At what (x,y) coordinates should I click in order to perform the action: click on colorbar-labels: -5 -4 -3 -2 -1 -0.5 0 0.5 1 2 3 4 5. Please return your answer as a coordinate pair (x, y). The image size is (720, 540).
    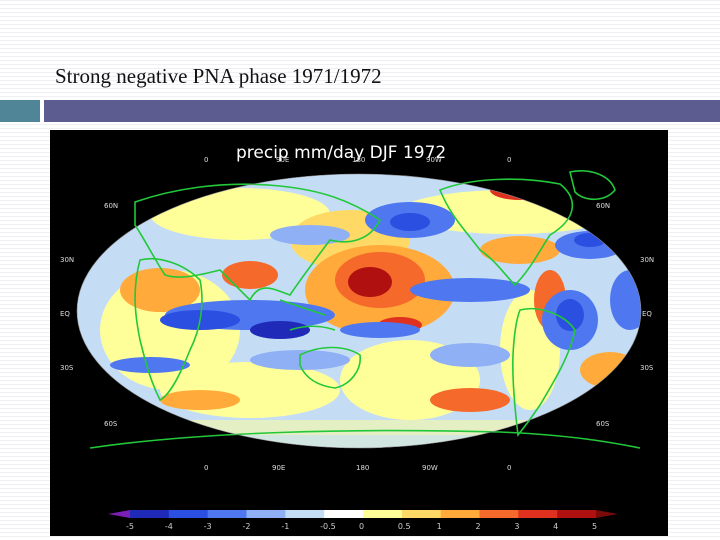
    Looking at the image, I should click on (361, 526).